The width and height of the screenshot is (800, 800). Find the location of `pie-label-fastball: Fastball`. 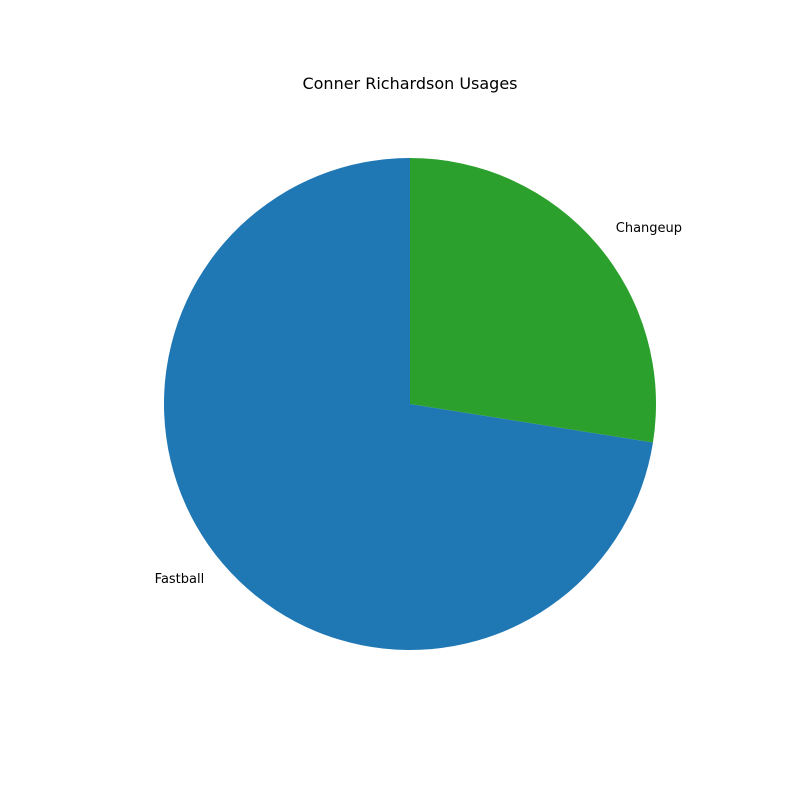

pie-label-fastball: Fastball is located at coordinates (180, 579).